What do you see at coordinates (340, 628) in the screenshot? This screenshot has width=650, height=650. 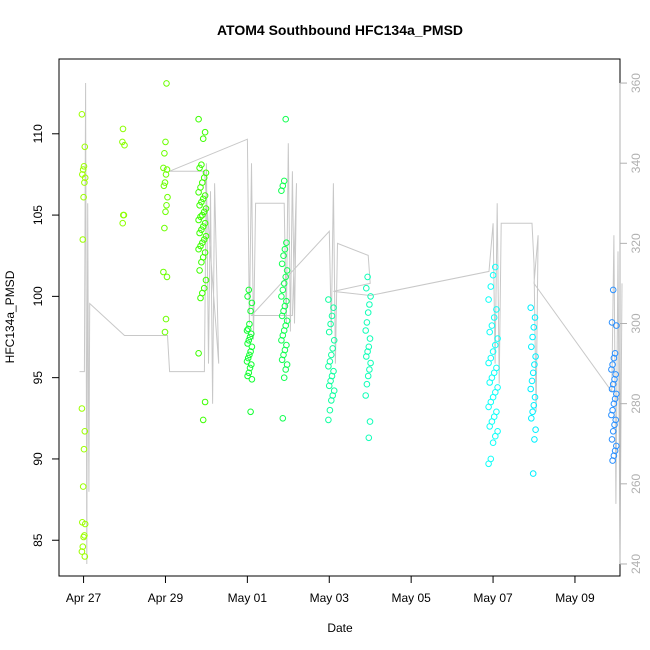 I see `x-axis-label: Date` at bounding box center [340, 628].